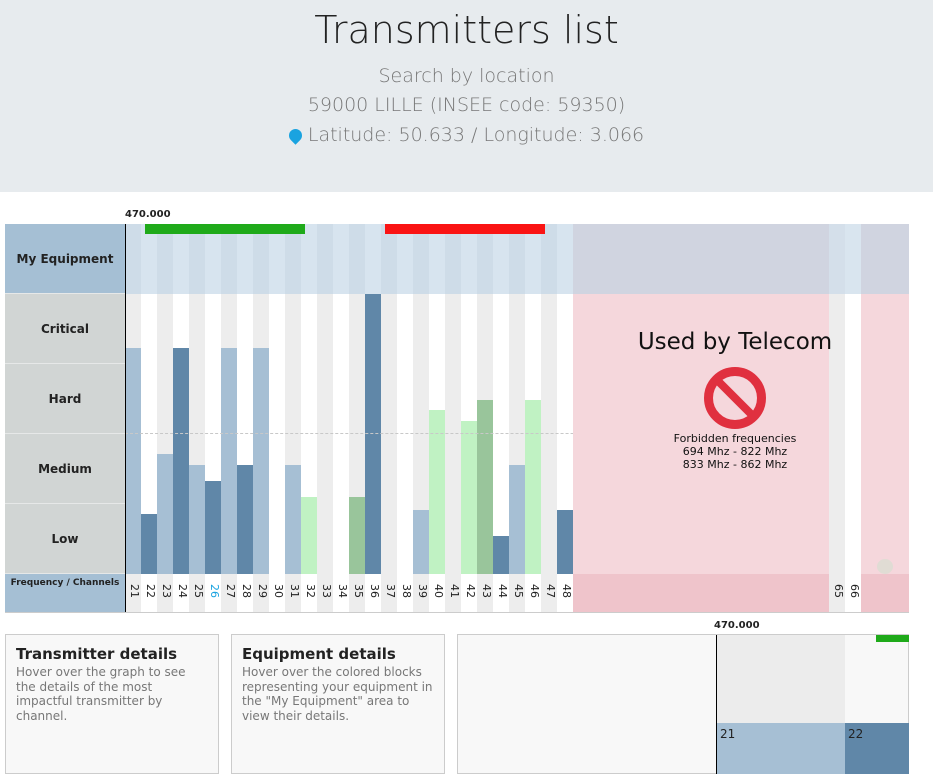  What do you see at coordinates (853, 259) in the screenshot?
I see `channel-66-equipment` at bounding box center [853, 259].